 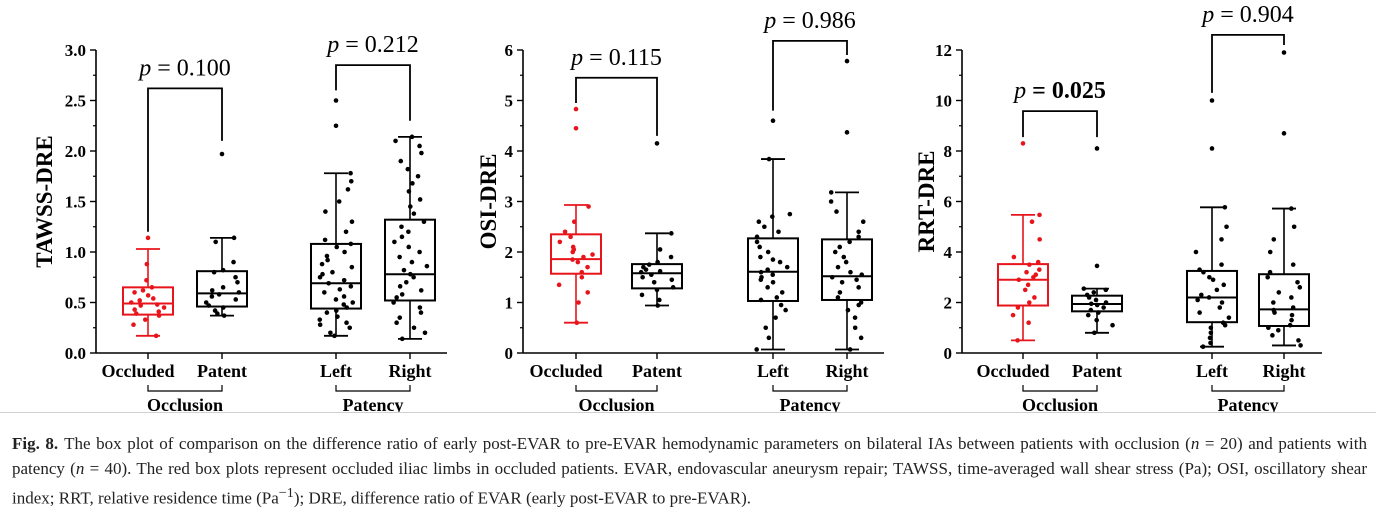 I want to click on y-tick-label: 3, so click(x=509, y=202).